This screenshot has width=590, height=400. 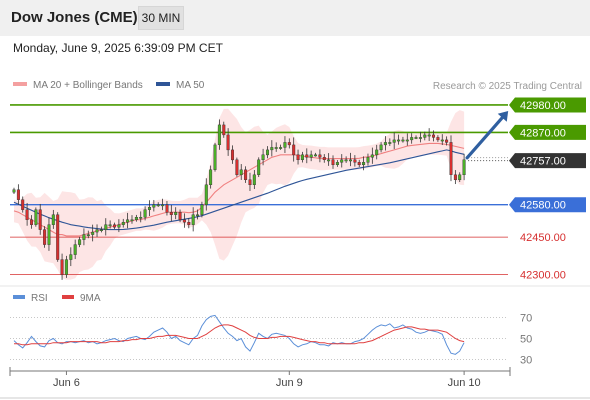 What do you see at coordinates (20, 84) in the screenshot?
I see `ma20-swatch-icon` at bounding box center [20, 84].